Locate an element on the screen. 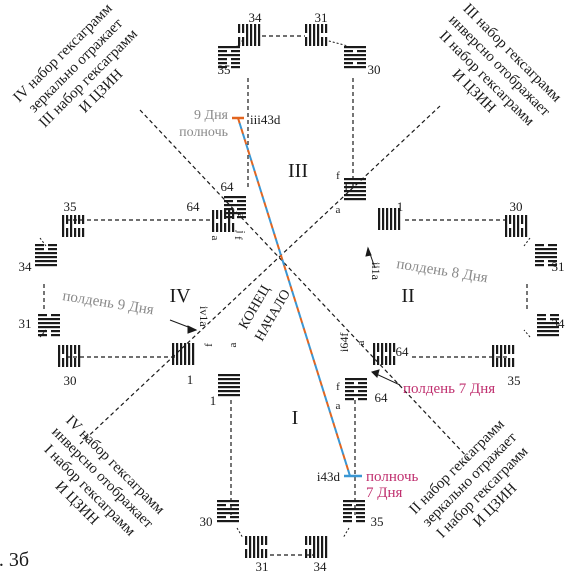 The image size is (573, 572). line-letter-f: f is located at coordinates (338, 387).